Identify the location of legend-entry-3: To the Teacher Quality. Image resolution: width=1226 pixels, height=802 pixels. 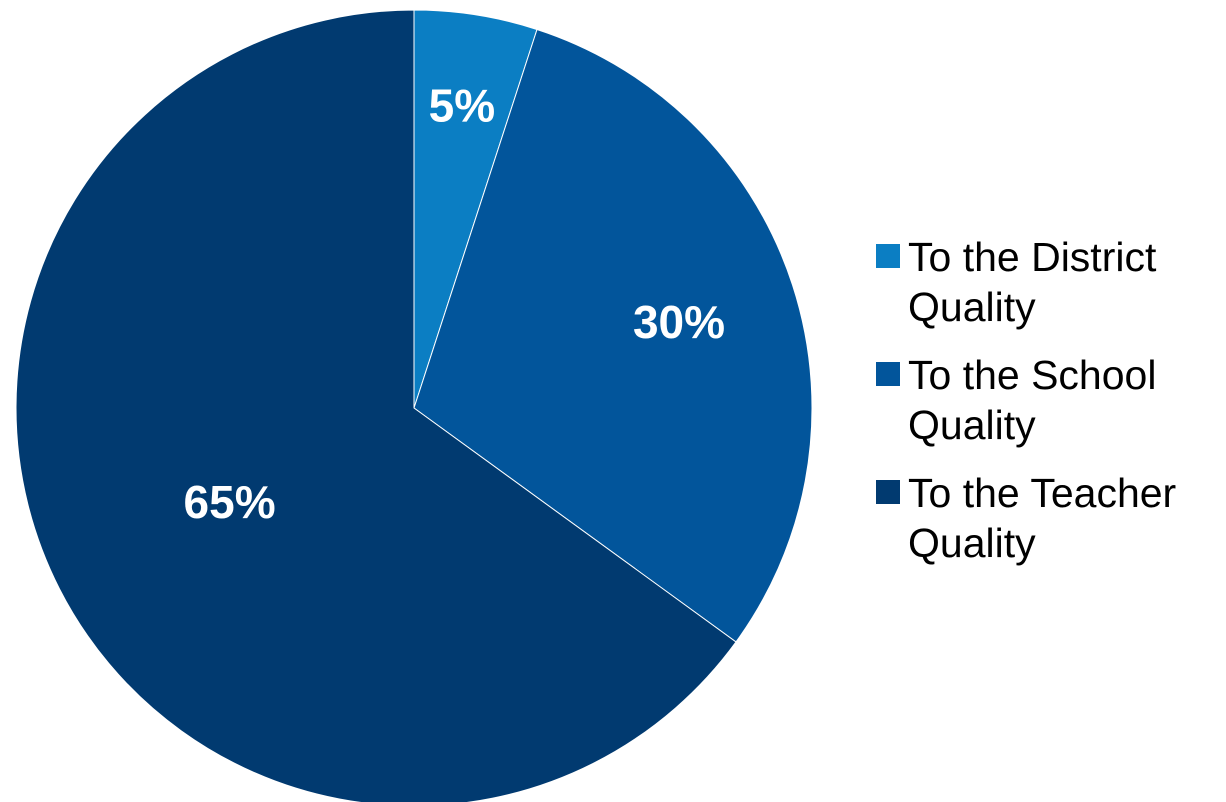
(1026, 518).